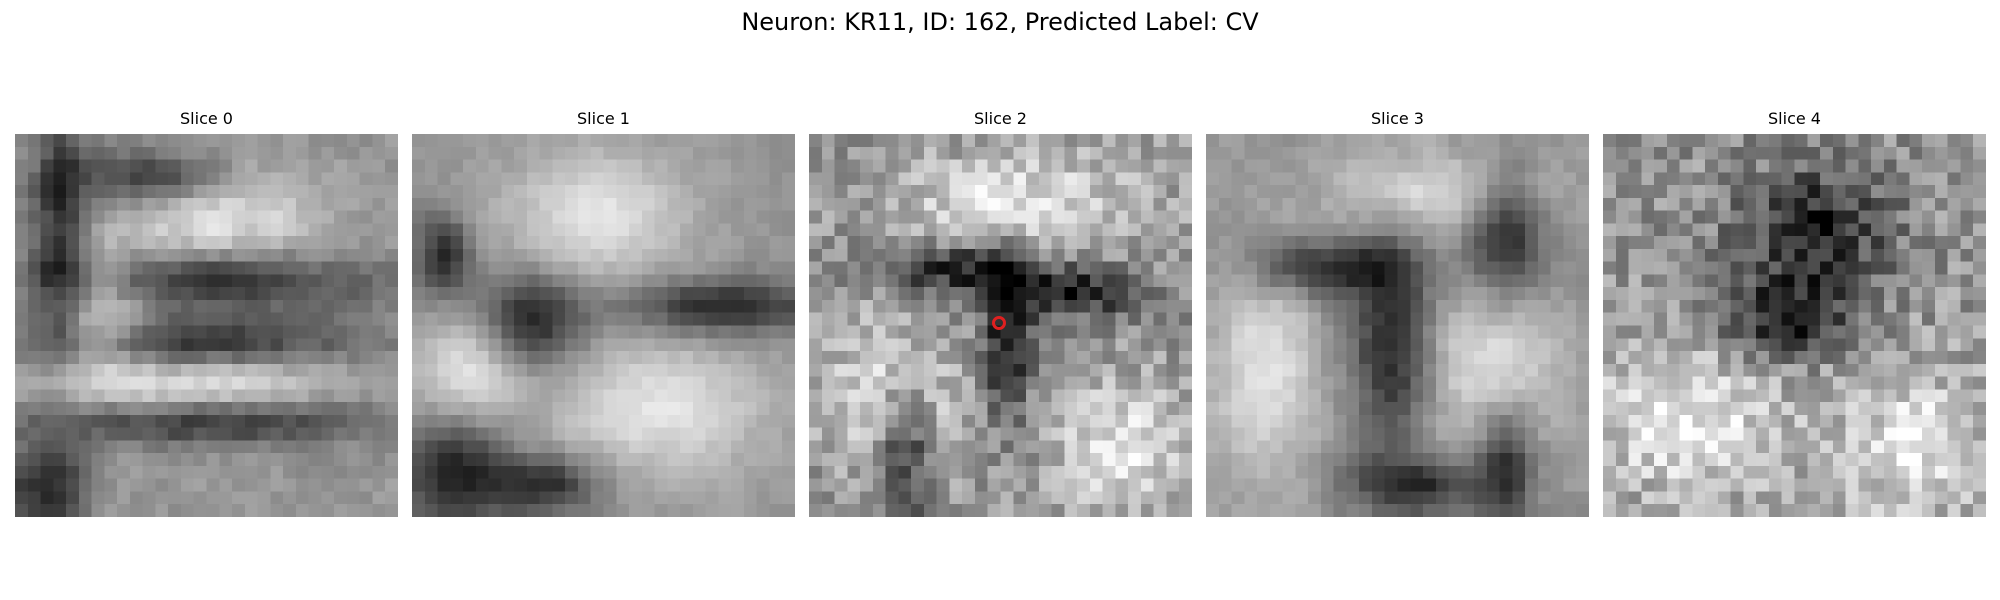  Describe the element at coordinates (1000, 312) in the screenshot. I see `slice-panel-2: Slice 2` at that location.